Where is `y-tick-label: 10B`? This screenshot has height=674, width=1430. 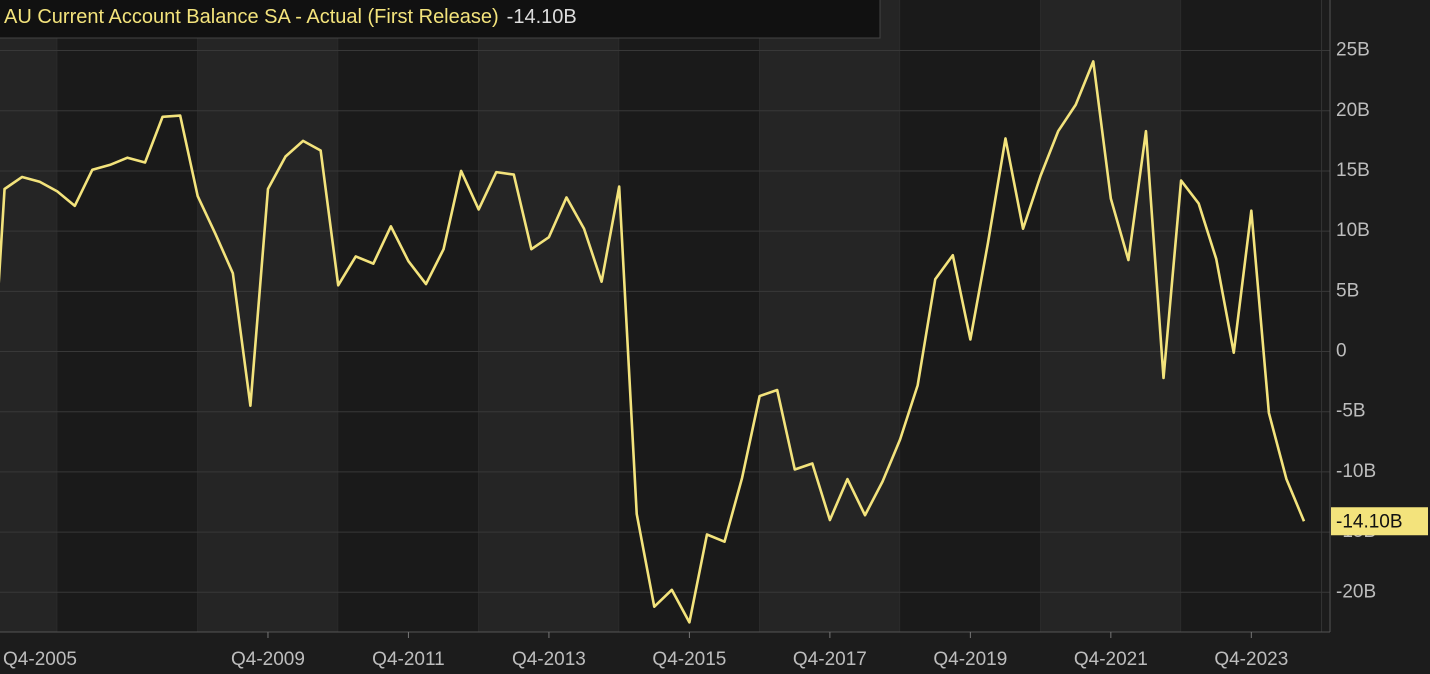
y-tick-label: 10B is located at coordinates (1353, 230).